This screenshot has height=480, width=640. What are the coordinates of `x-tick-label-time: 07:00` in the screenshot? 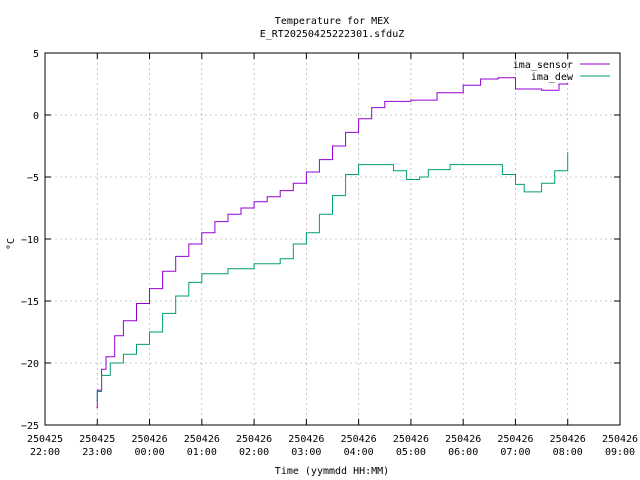 It's located at (515, 452).